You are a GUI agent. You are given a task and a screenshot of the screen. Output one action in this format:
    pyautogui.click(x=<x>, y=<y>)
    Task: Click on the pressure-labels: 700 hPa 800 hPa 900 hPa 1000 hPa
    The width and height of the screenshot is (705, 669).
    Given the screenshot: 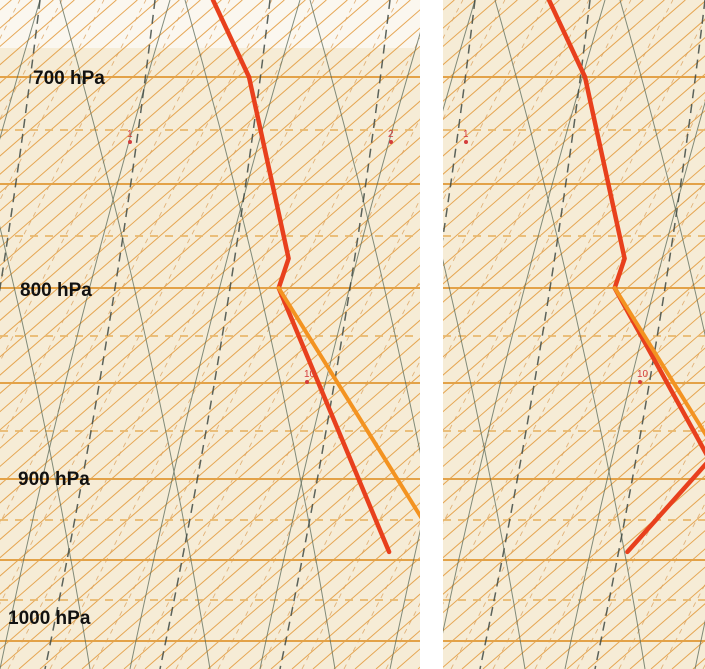 What is the action you would take?
    pyautogui.click(x=56, y=348)
    